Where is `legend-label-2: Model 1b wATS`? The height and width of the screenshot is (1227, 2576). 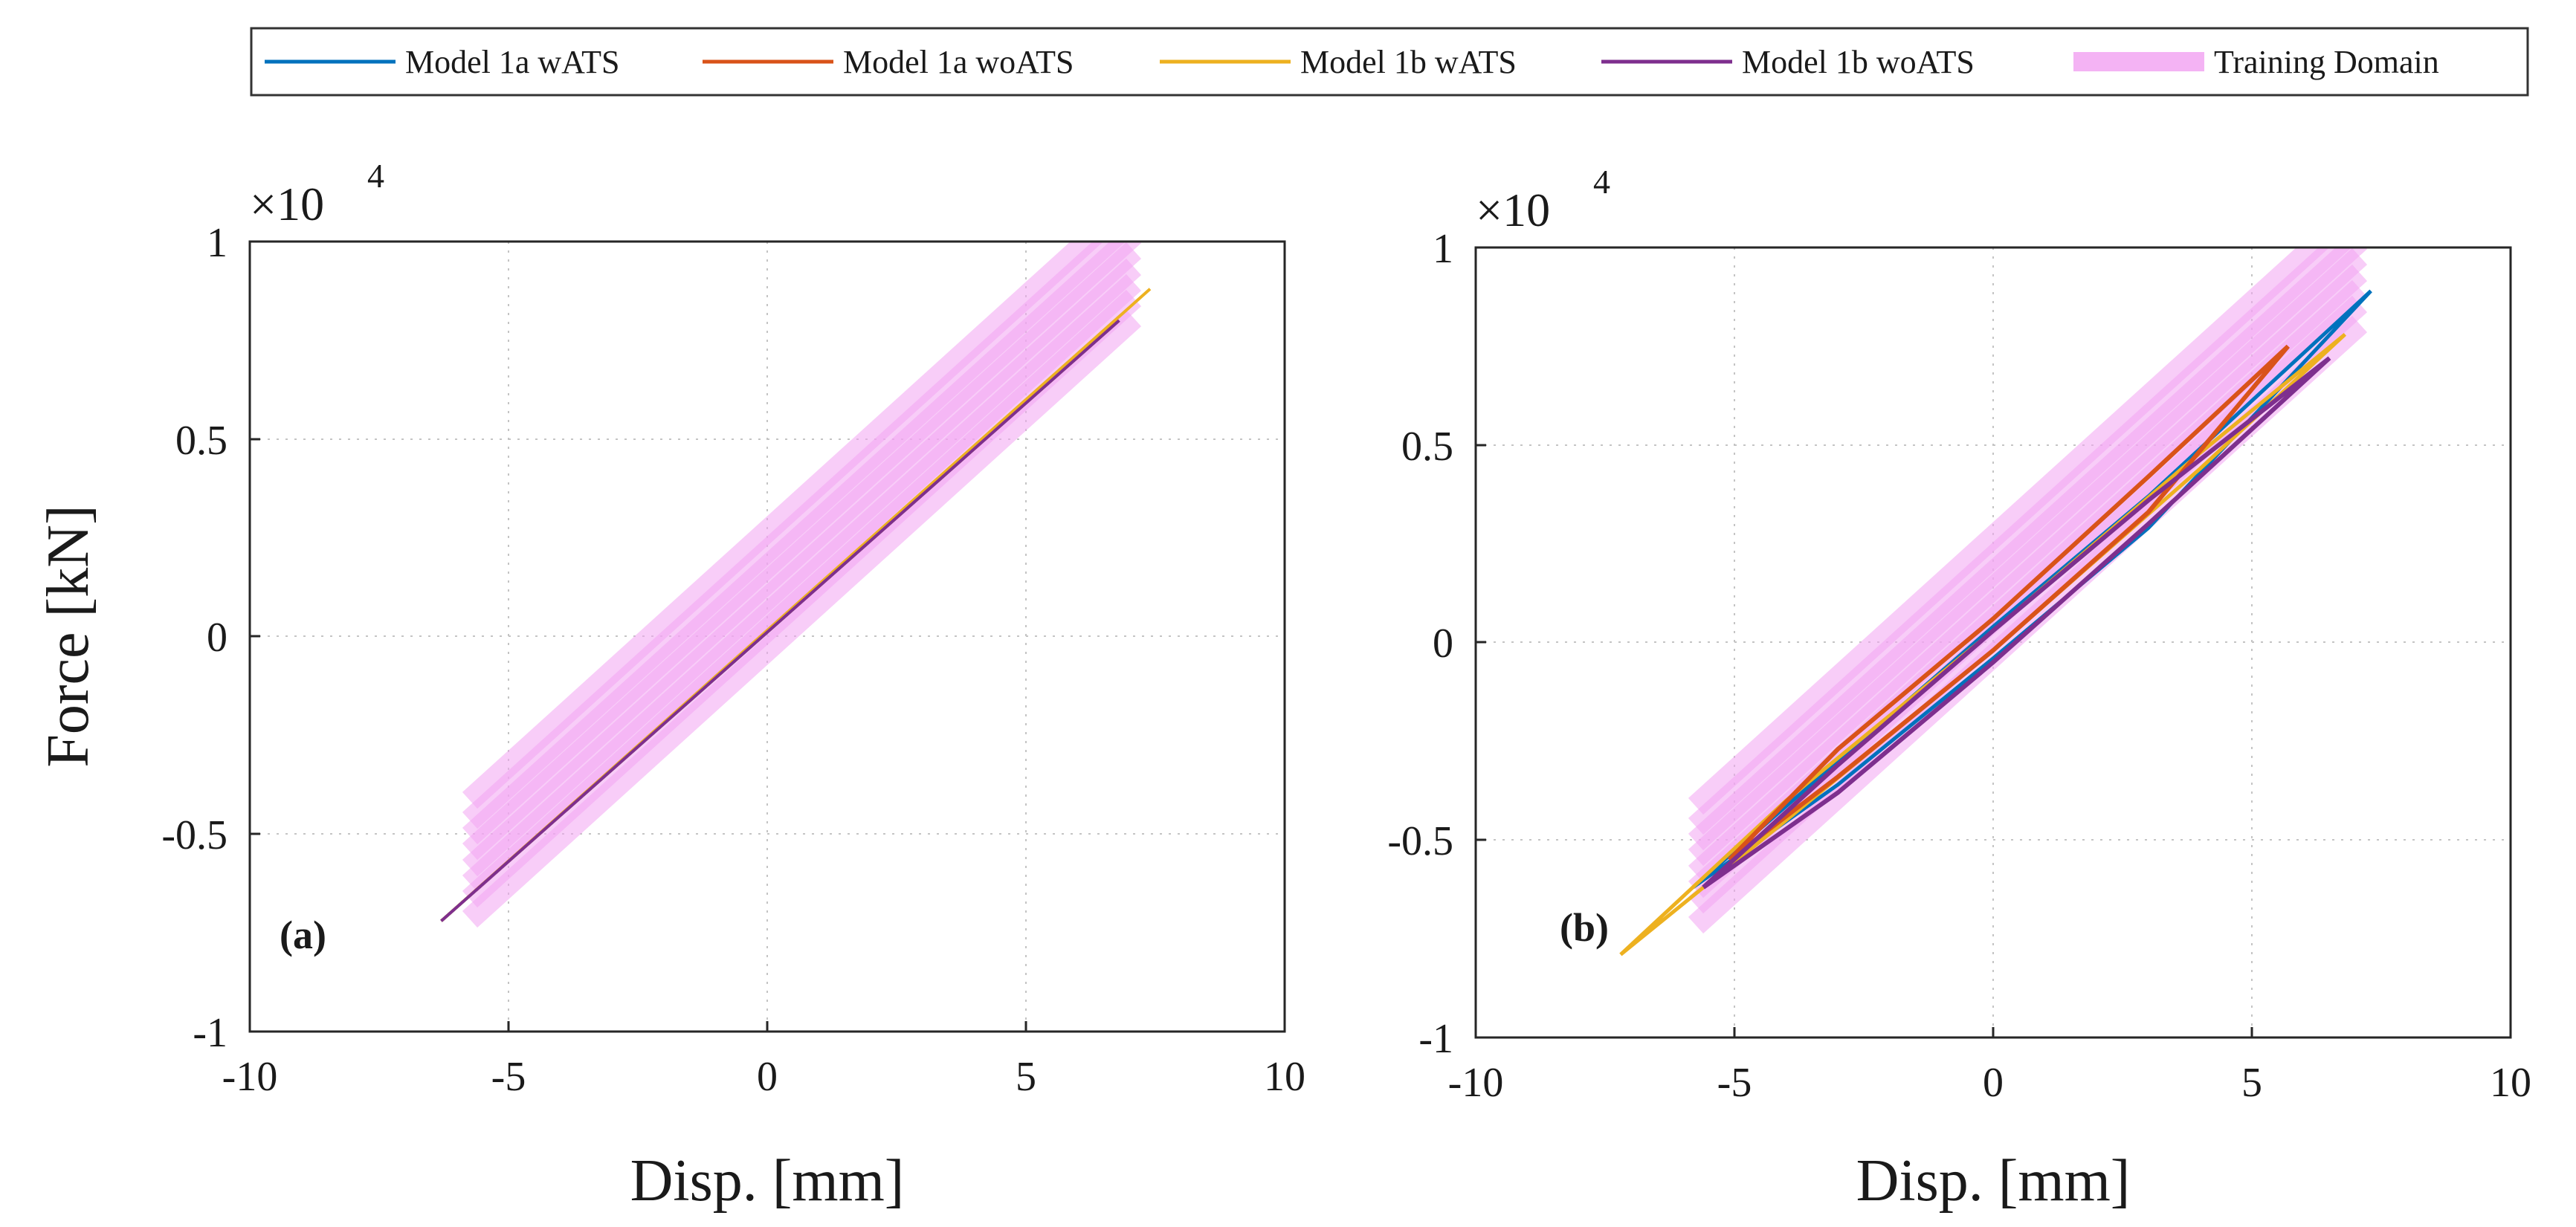 legend-label-2: Model 1b wATS is located at coordinates (1408, 62).